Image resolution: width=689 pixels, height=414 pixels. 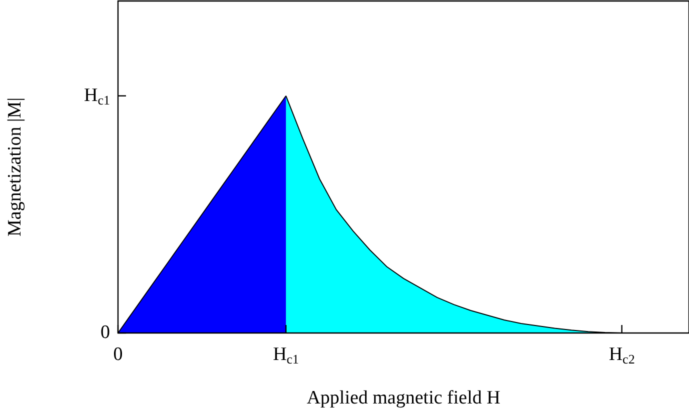 What do you see at coordinates (403, 398) in the screenshot?
I see `x-axis-title: Applied magnetic field H` at bounding box center [403, 398].